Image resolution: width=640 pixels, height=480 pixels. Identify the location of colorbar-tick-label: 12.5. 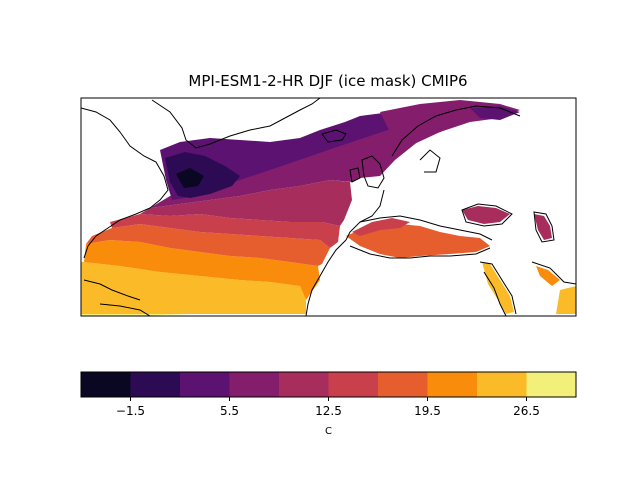
(328, 411).